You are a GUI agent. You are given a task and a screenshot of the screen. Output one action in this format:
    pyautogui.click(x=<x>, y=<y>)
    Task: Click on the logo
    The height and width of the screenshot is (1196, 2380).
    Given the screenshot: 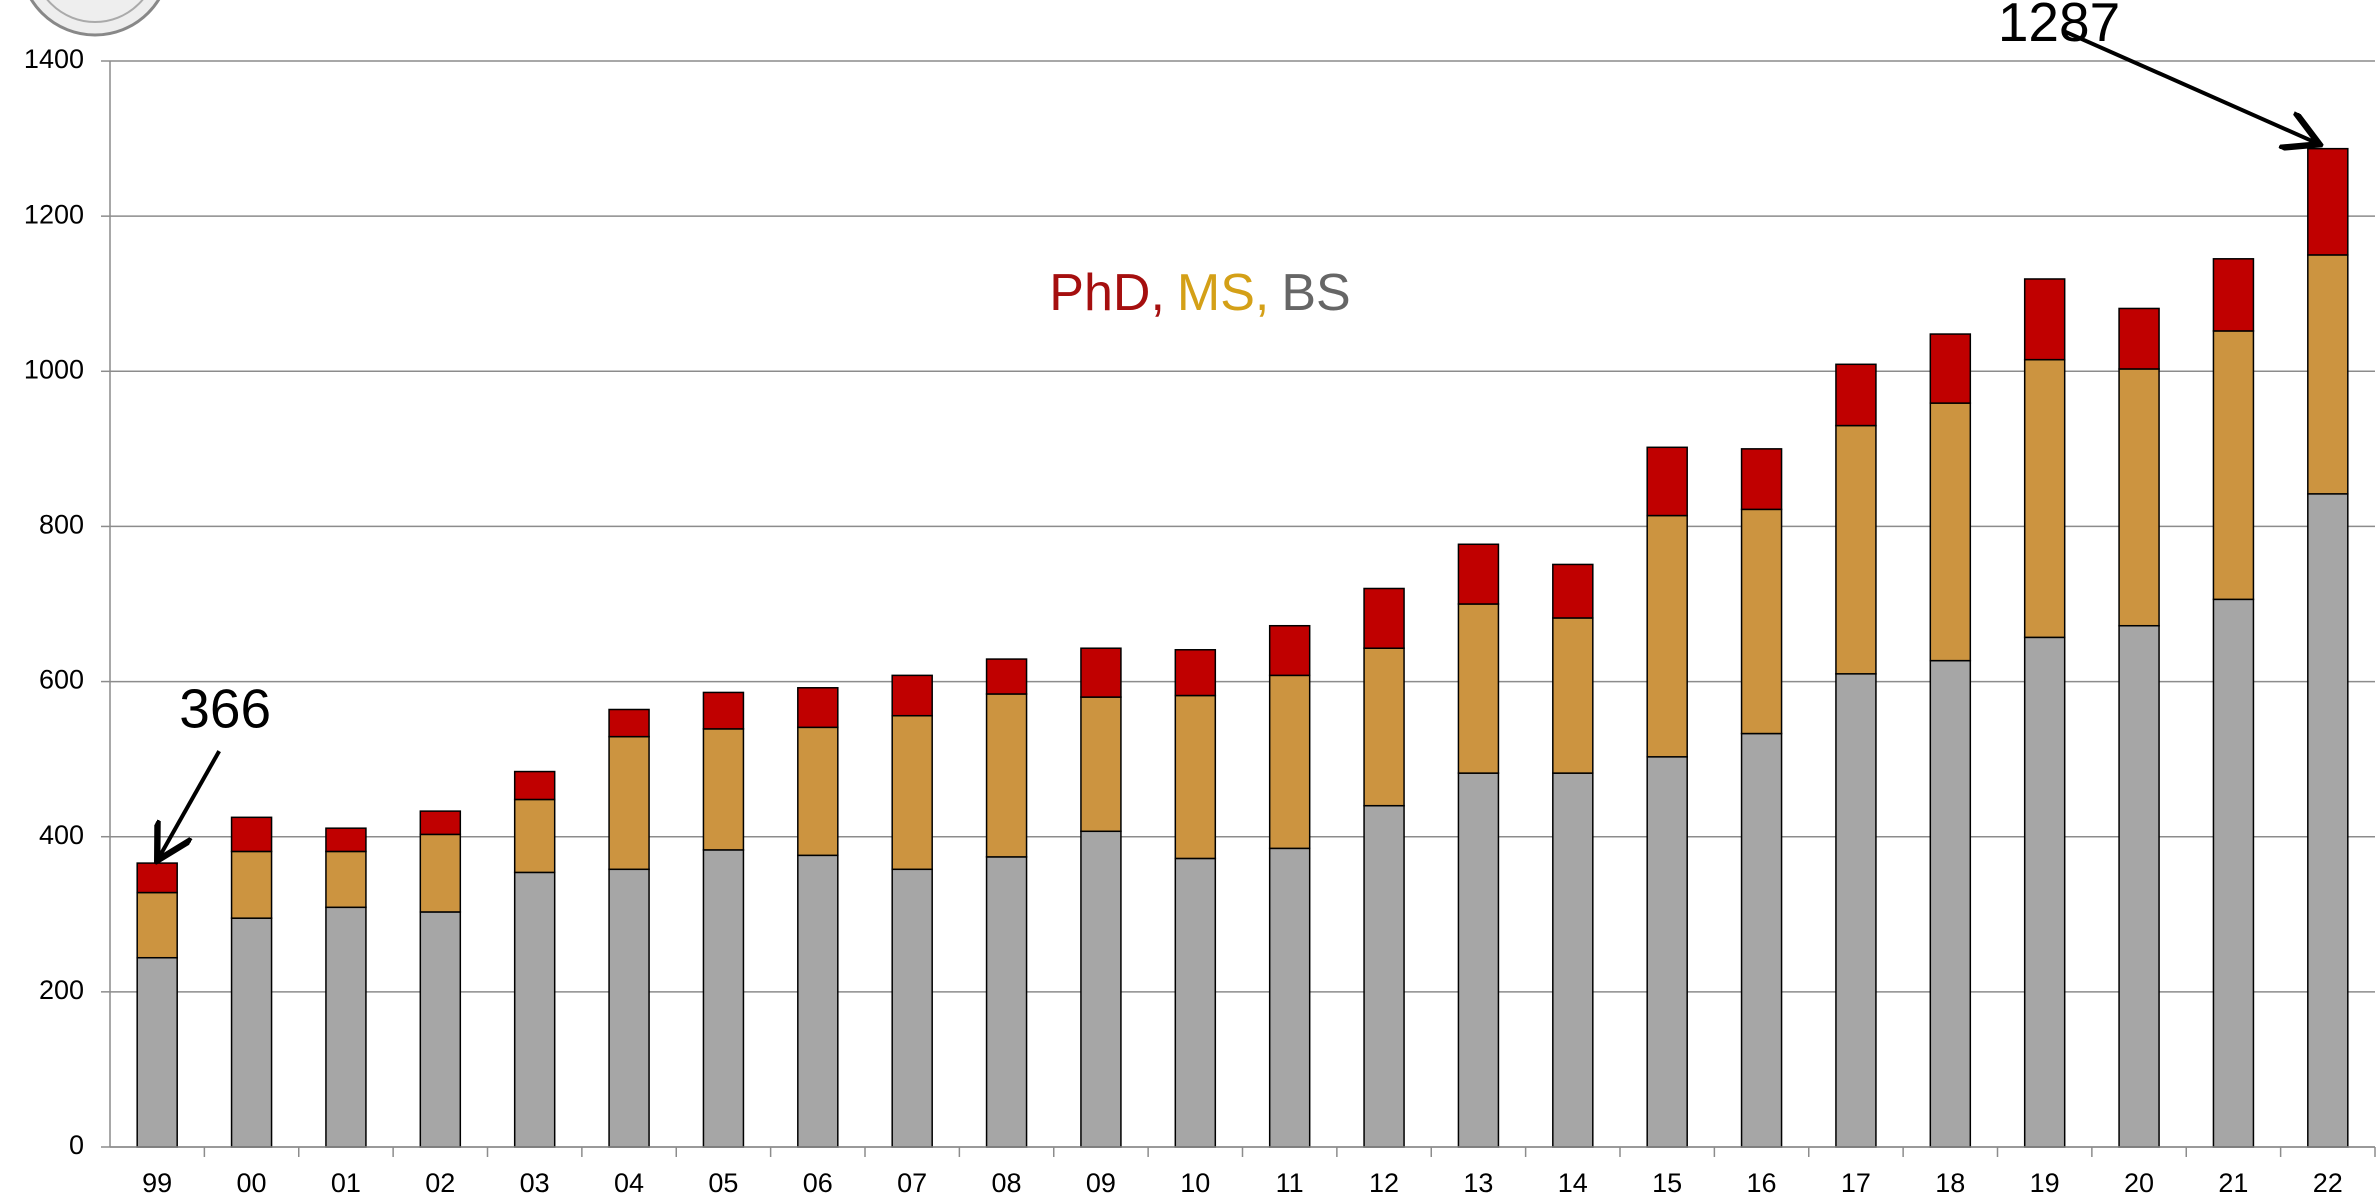 What is the action you would take?
    pyautogui.click(x=95, y=18)
    